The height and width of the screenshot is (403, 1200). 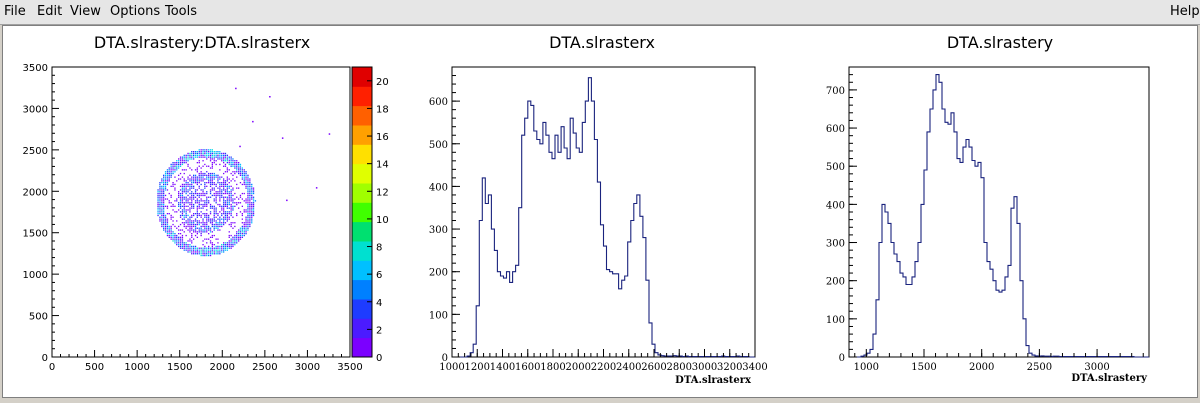 I want to click on menu-help: Help, so click(x=1185, y=11).